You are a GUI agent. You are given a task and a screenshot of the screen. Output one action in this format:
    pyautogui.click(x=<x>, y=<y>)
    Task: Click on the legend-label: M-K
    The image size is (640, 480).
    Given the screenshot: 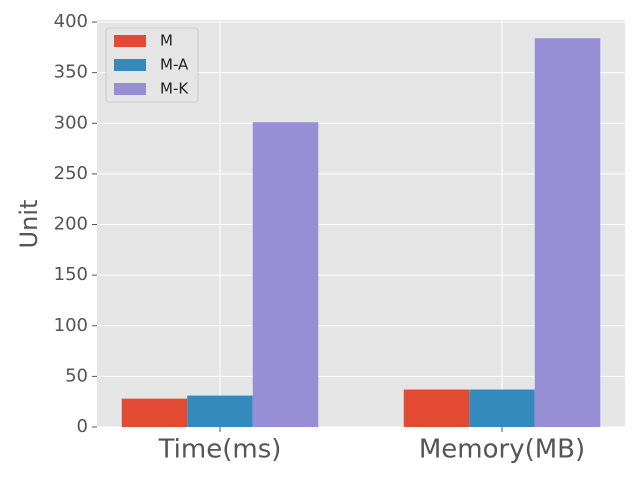 What is the action you would take?
    pyautogui.click(x=174, y=89)
    